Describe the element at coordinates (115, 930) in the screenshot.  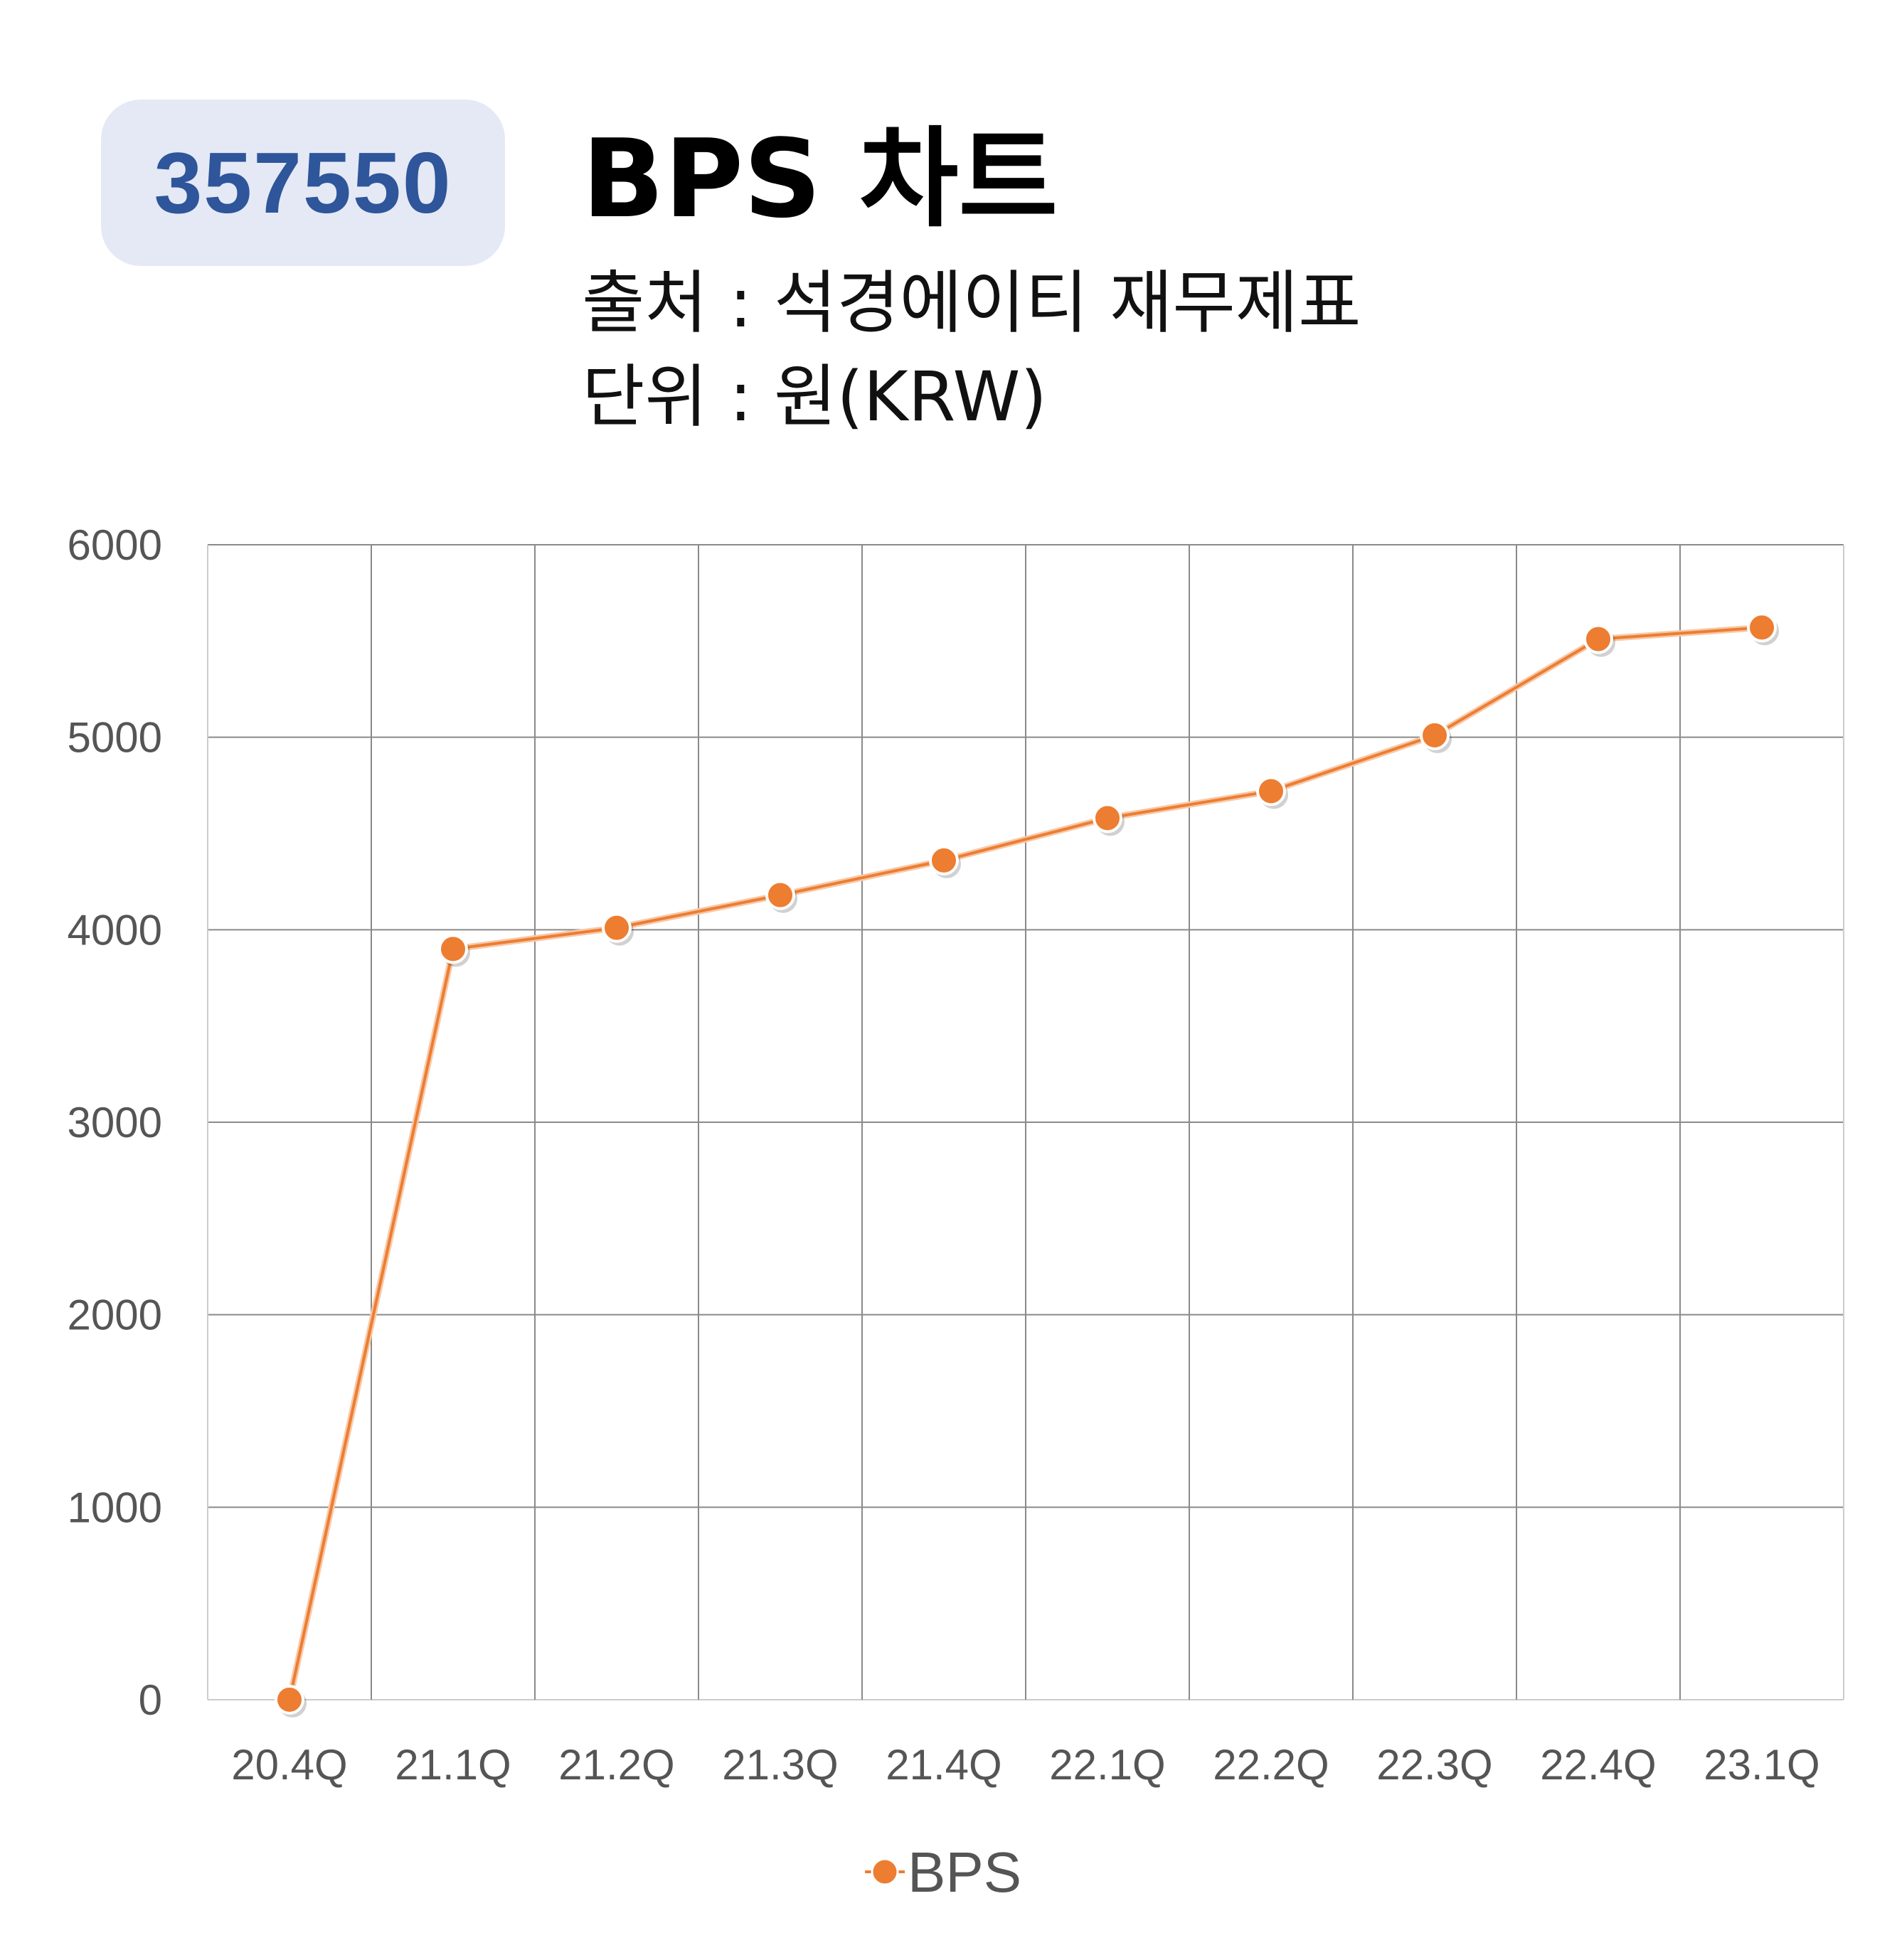
I see `y-tick-label: 4000` at that location.